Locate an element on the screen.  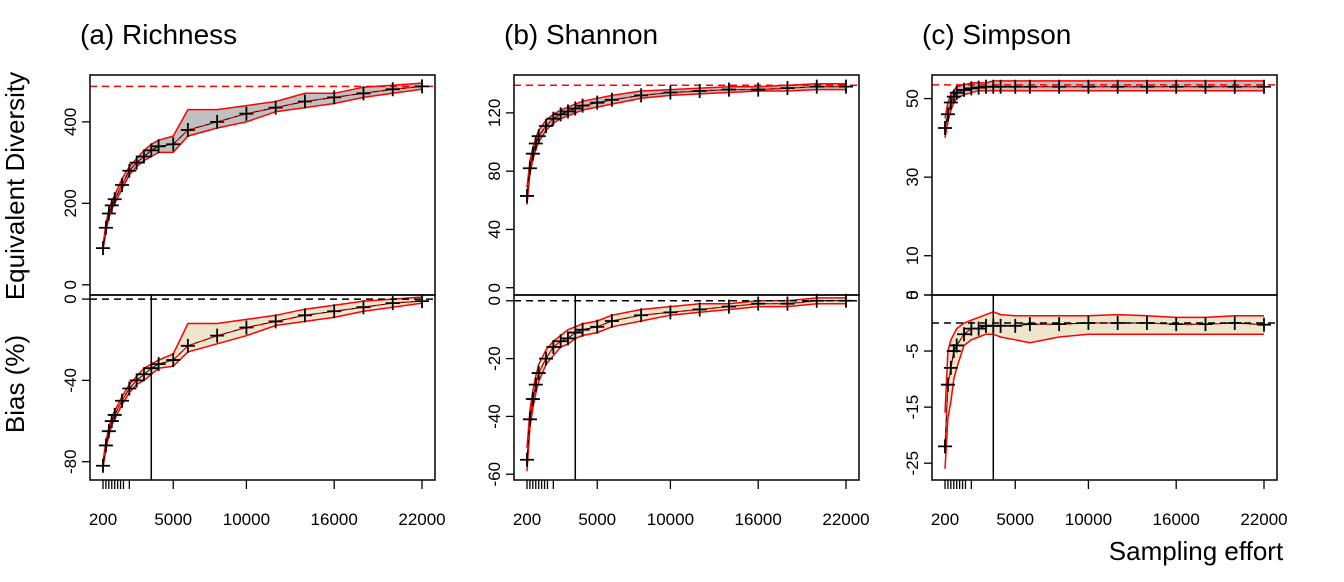
panel-title: (c) Simpson is located at coordinates (996, 34).